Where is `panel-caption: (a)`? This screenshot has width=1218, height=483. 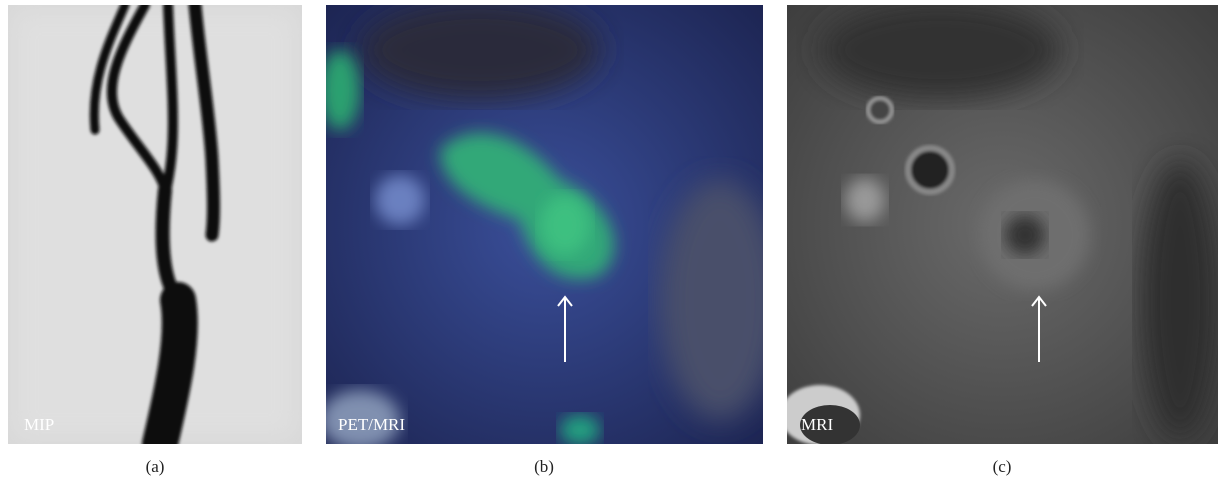
panel-caption: (a) is located at coordinates (155, 466).